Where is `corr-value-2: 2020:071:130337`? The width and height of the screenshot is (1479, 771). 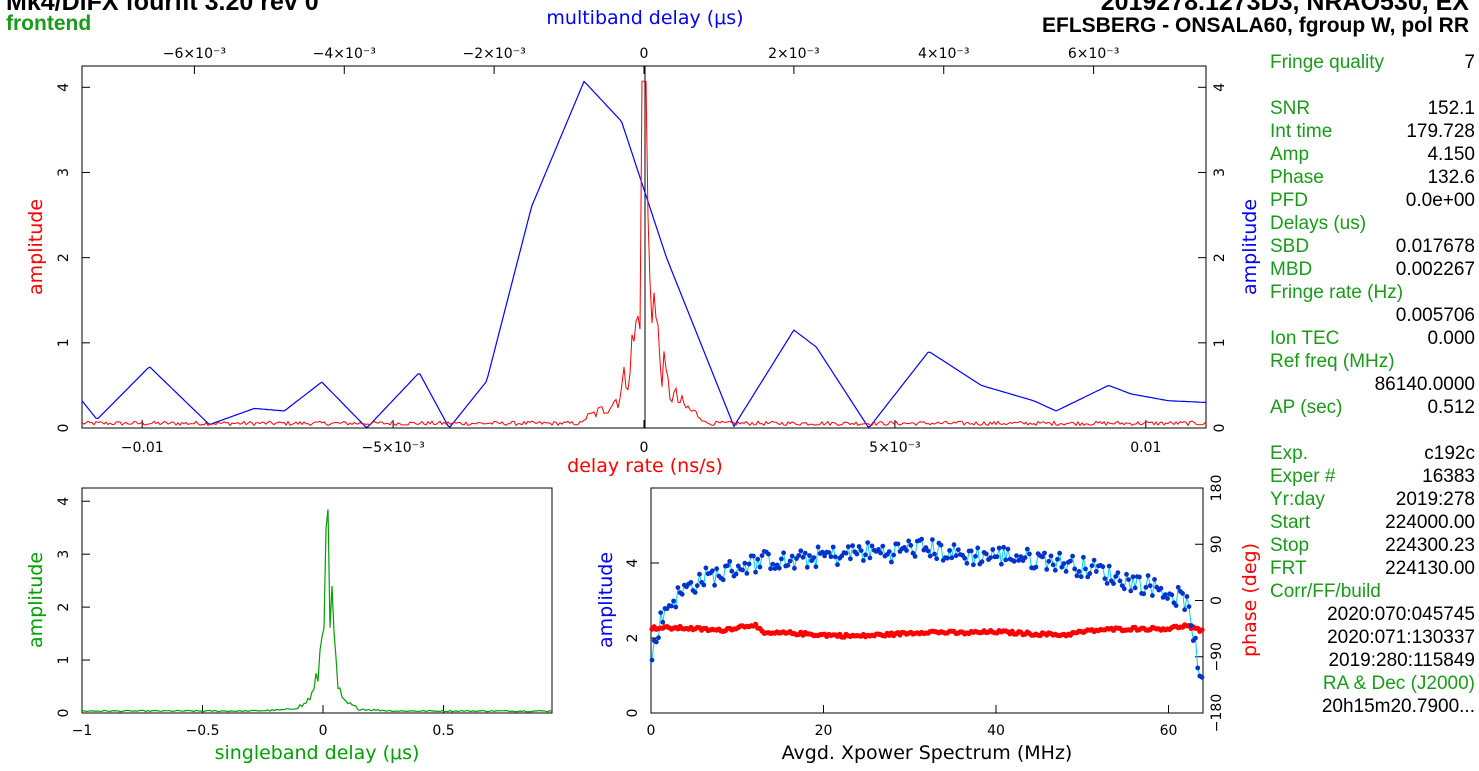
corr-value-2: 2020:071:130337 is located at coordinates (1401, 637).